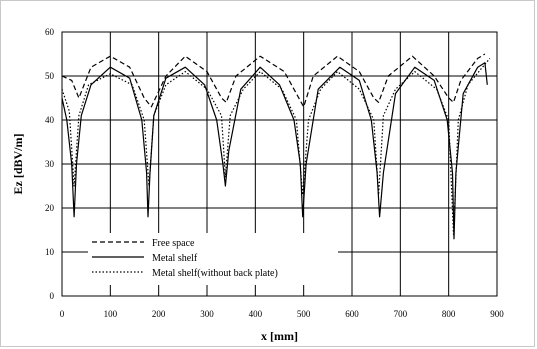 The width and height of the screenshot is (537, 349). I want to click on y-tick-label: 40, so click(50, 120).